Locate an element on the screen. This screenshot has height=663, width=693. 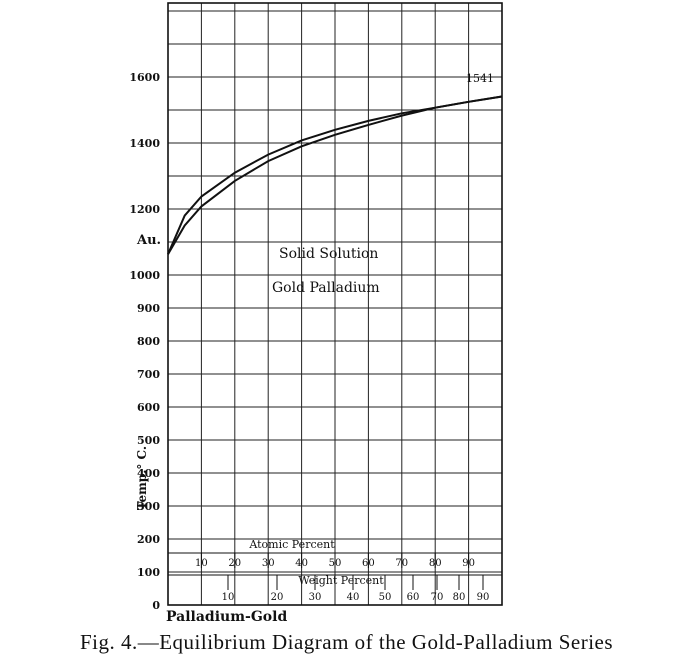
atomic-tick-label: 30 is located at coordinates (268, 563).